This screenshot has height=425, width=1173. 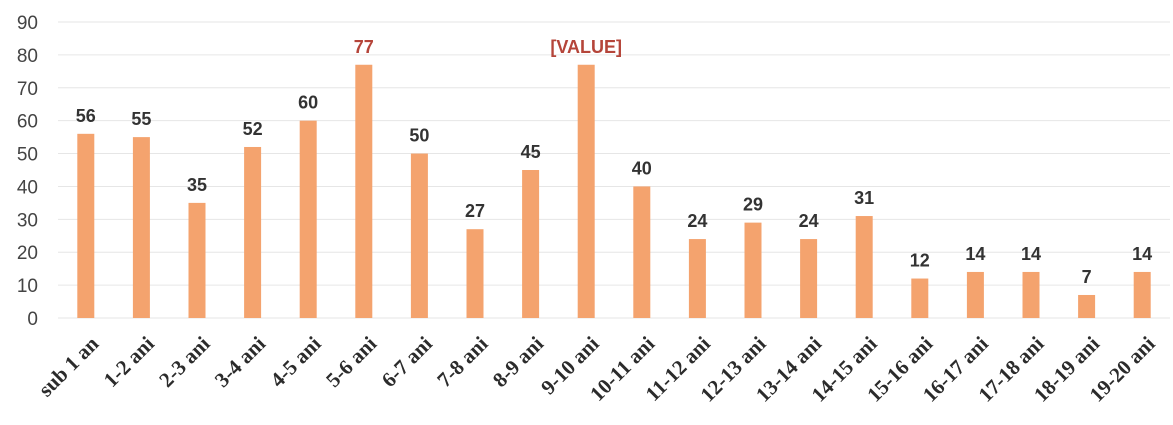 What do you see at coordinates (27, 171) in the screenshot?
I see `y-axis-ticks: 0 10 20 30 40 50 60 70 80 90` at bounding box center [27, 171].